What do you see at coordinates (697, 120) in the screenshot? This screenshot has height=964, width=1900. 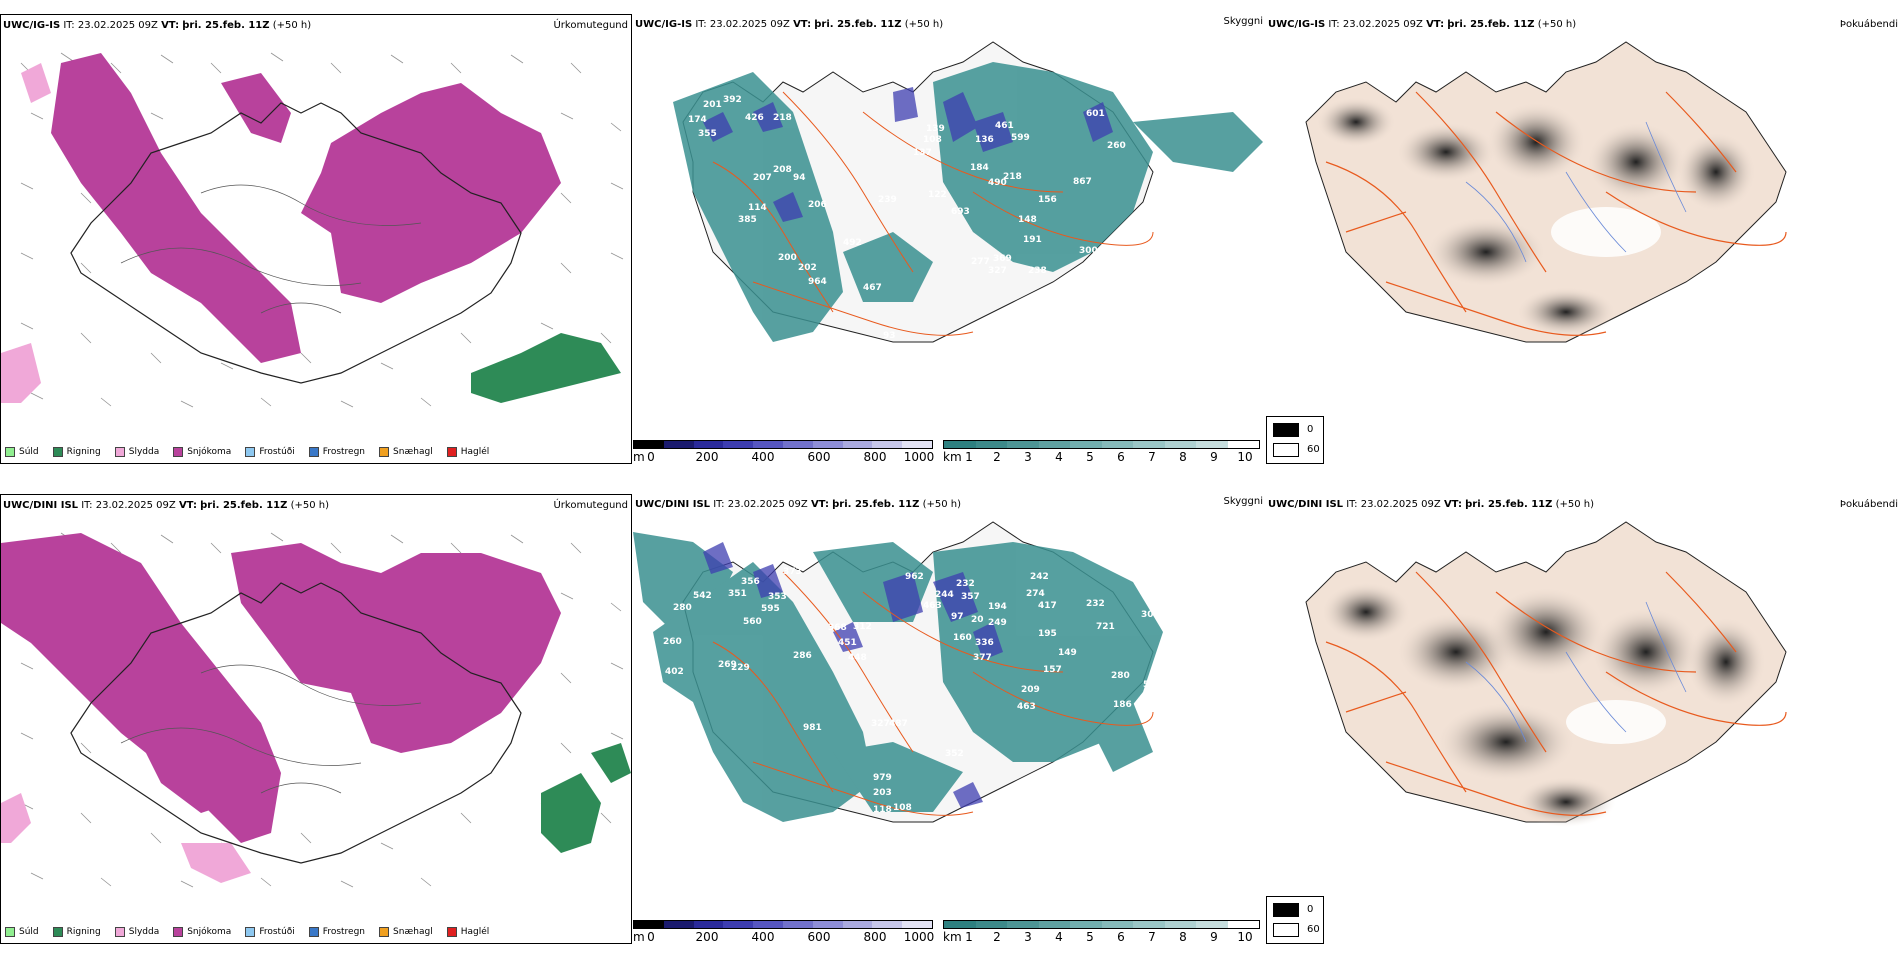 I see `svg-text: 174` at bounding box center [697, 120].